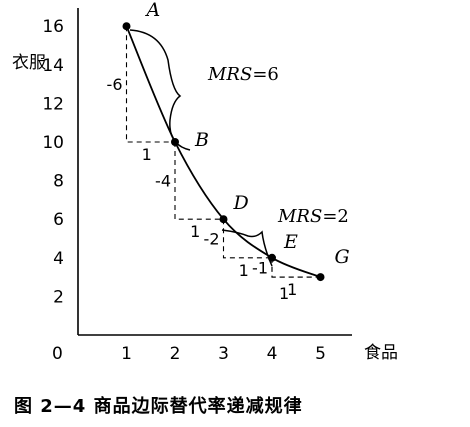  Describe the element at coordinates (272, 354) in the screenshot. I see `x-tick-label: 4` at that location.